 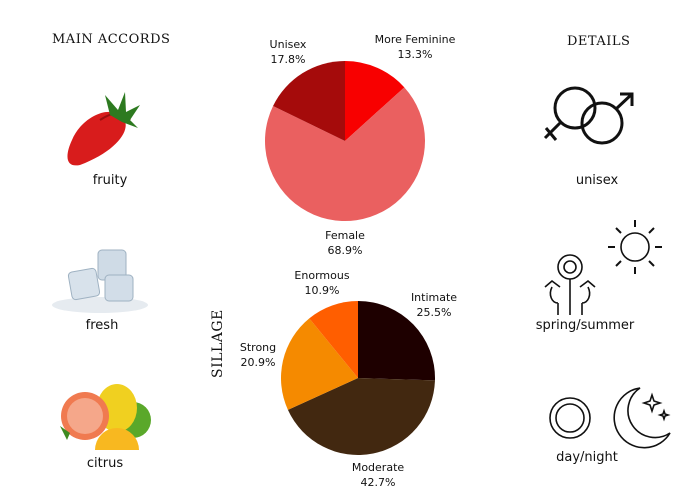 What do you see at coordinates (434, 305) in the screenshot?
I see `slice-label: Intimate 25.5%` at bounding box center [434, 305].